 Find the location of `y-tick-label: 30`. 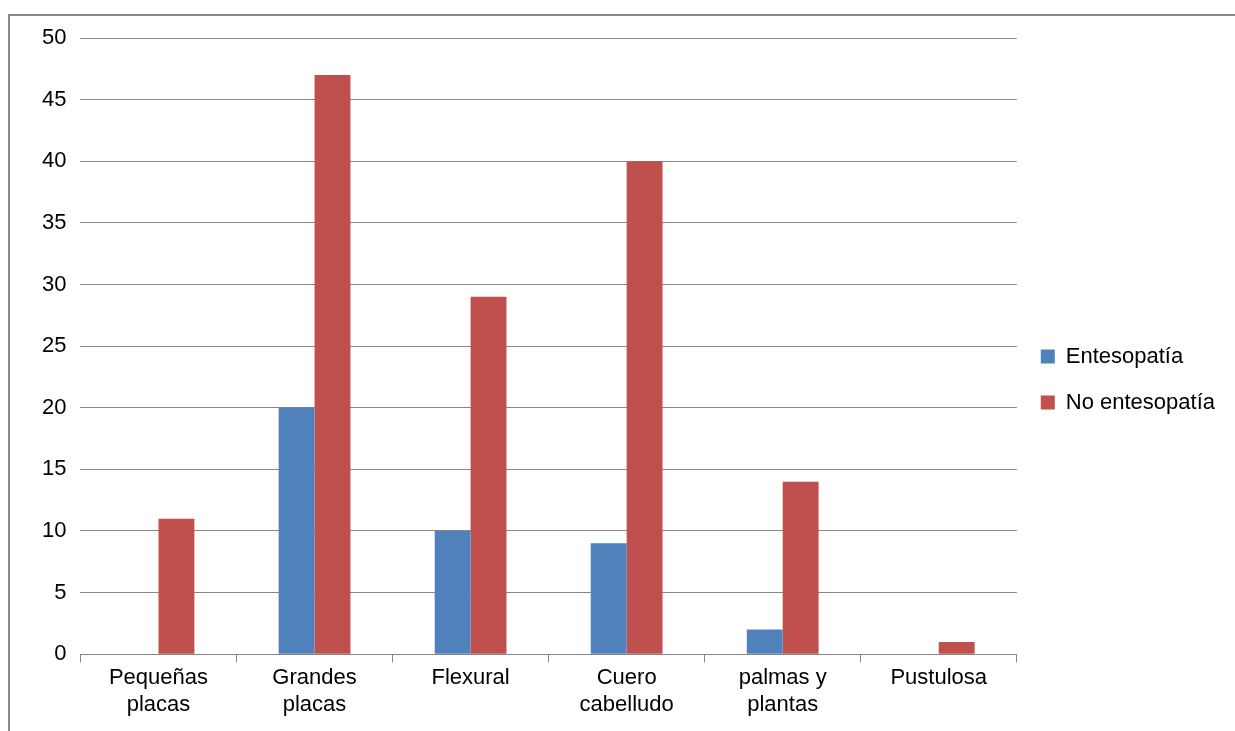

y-tick-label: 30 is located at coordinates (54, 283).